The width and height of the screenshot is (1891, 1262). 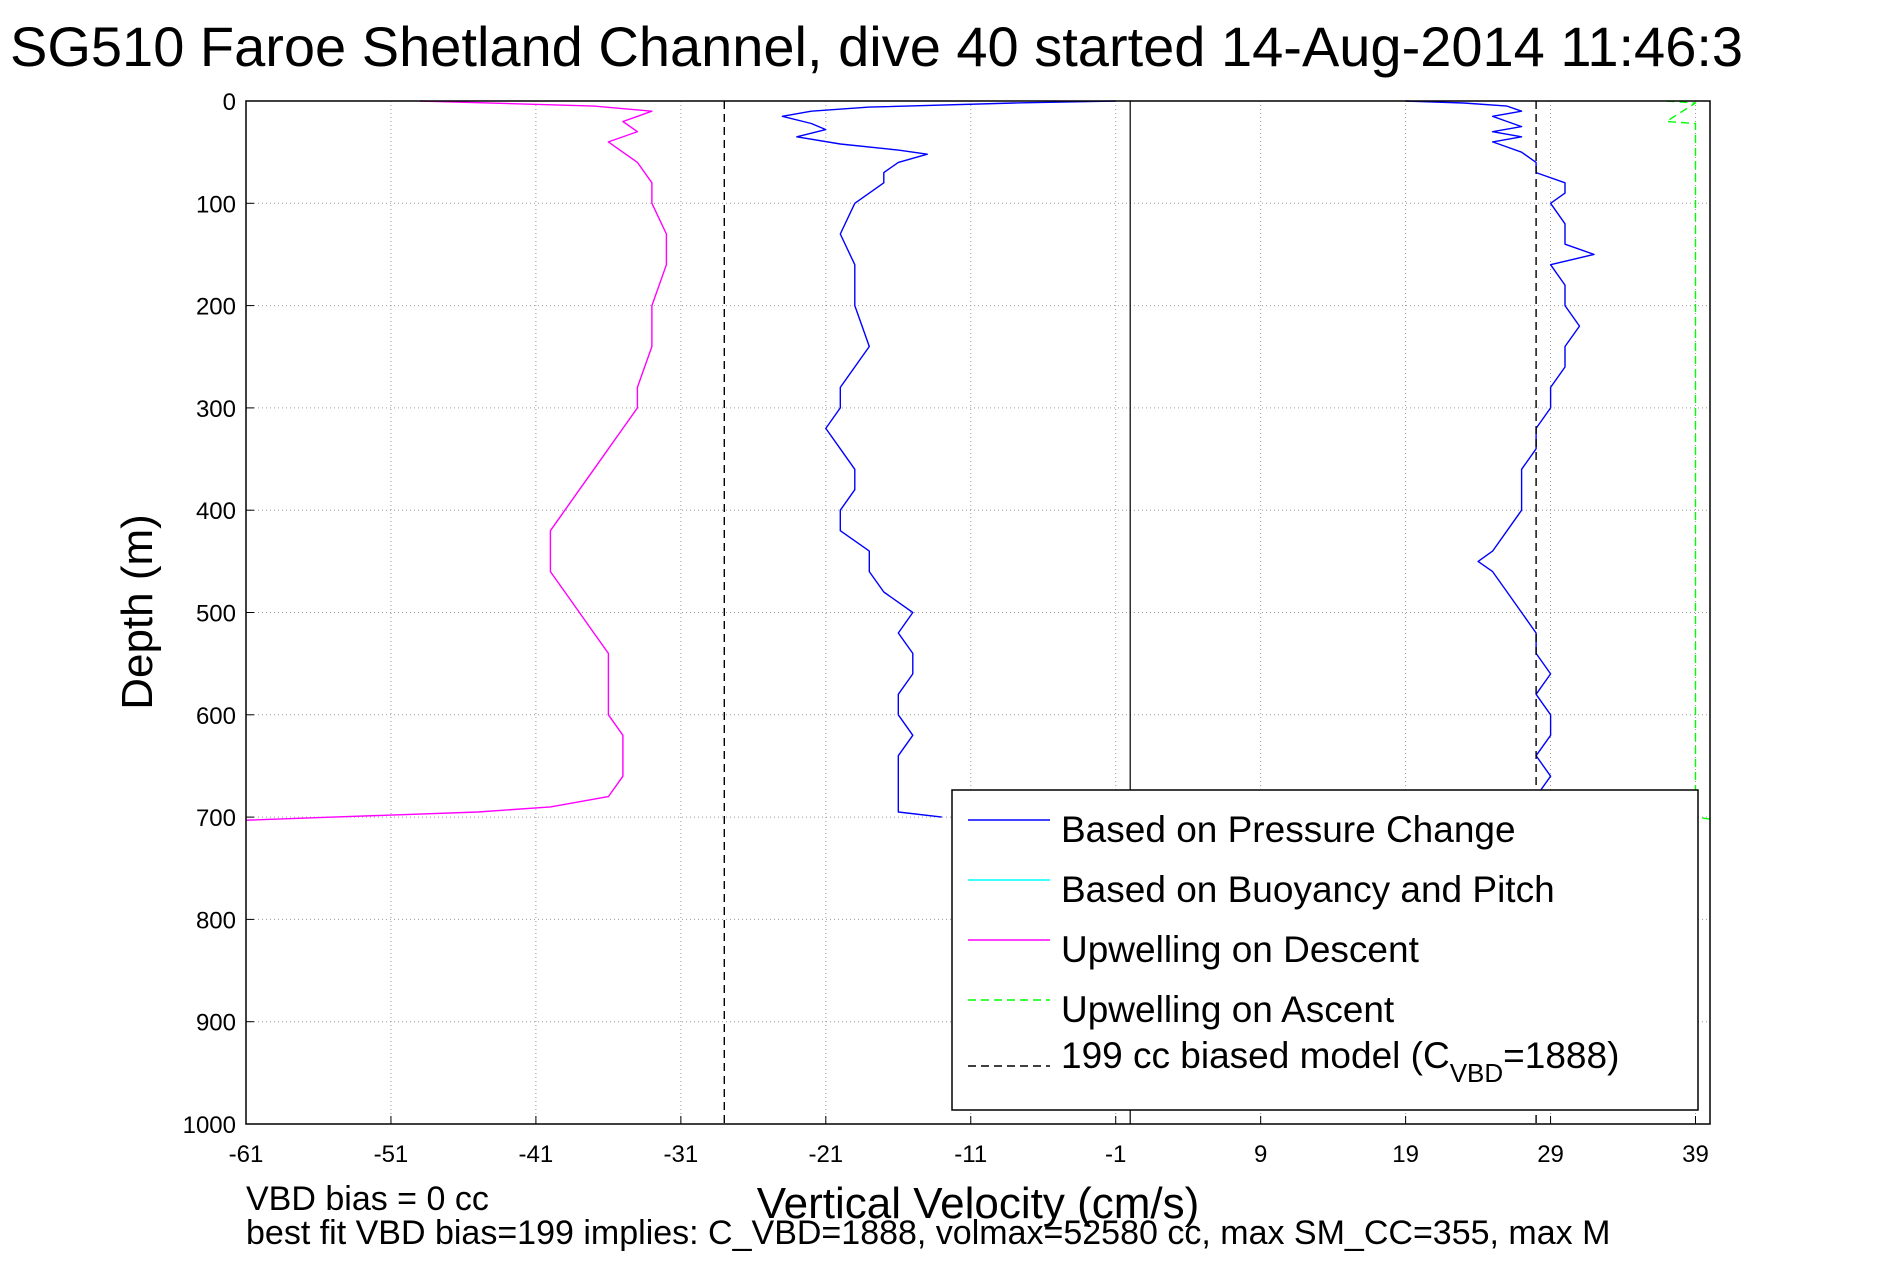 What do you see at coordinates (1288, 829) in the screenshot?
I see `legend-label-pressure: Based on Pressure Change` at bounding box center [1288, 829].